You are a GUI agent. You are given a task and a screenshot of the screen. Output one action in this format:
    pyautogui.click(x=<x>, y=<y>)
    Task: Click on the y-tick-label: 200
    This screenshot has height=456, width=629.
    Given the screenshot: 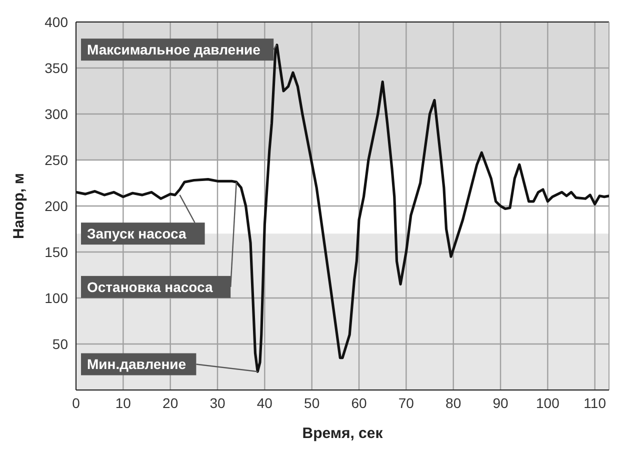 What is the action you would take?
    pyautogui.click(x=56, y=206)
    